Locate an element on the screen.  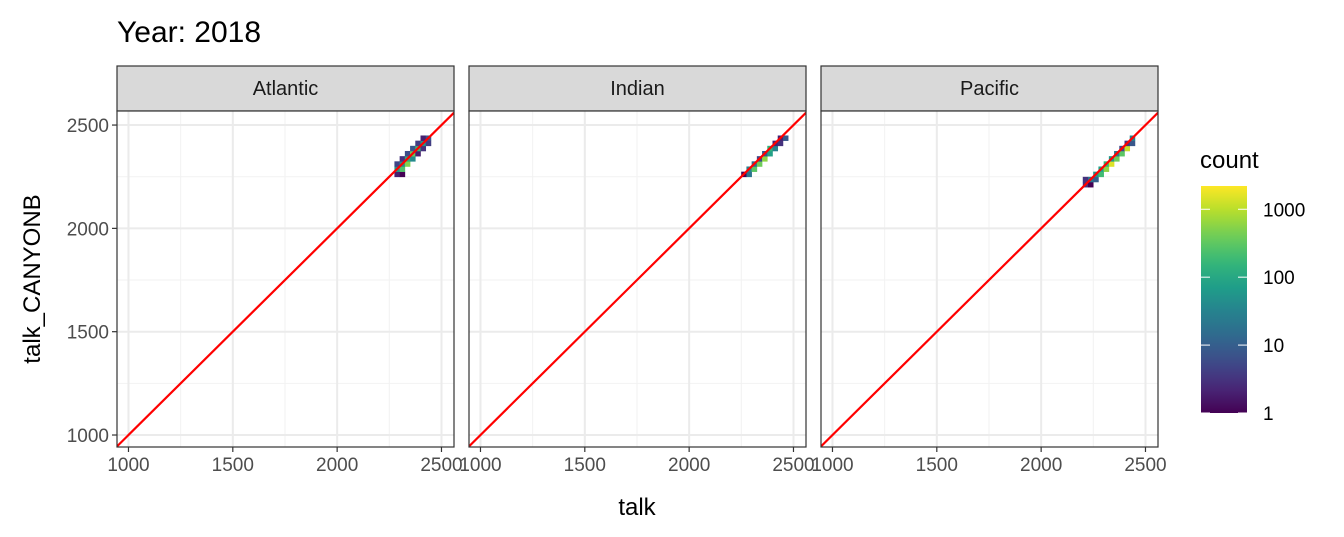
facet-strip-label: Pacific is located at coordinates (989, 89).